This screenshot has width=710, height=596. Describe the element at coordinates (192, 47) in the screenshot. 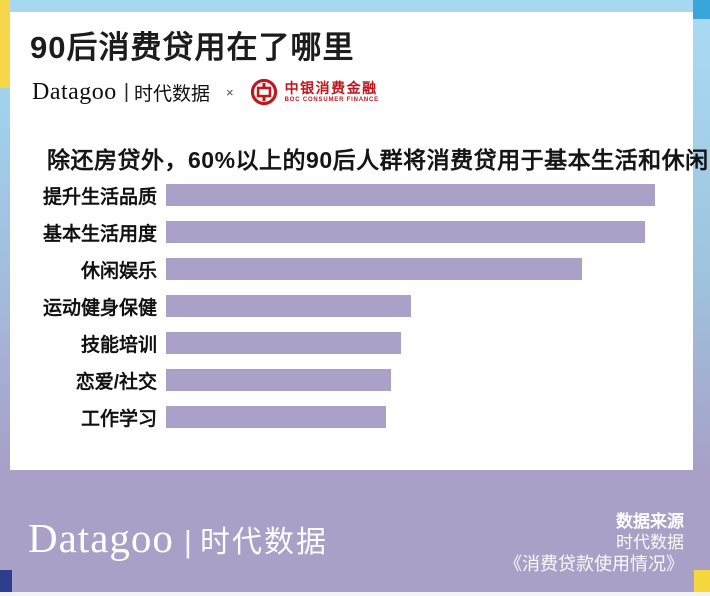

I see `page-title: 90后消费贷用在了哪里` at that location.